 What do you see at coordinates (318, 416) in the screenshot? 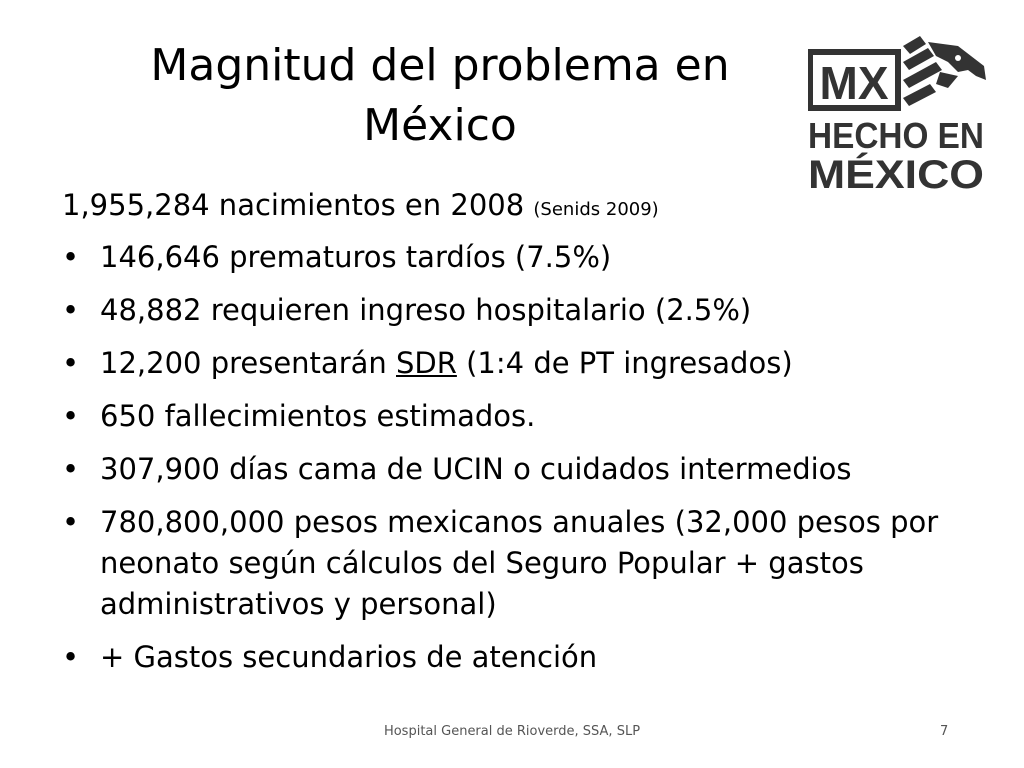
I see `bullet-text: 650 fallecimientos estimados.` at bounding box center [318, 416].